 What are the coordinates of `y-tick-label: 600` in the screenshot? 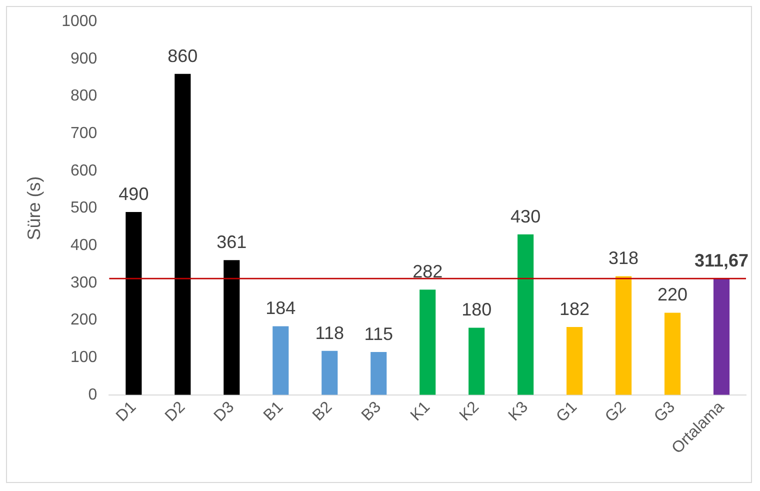 It's located at (84, 171).